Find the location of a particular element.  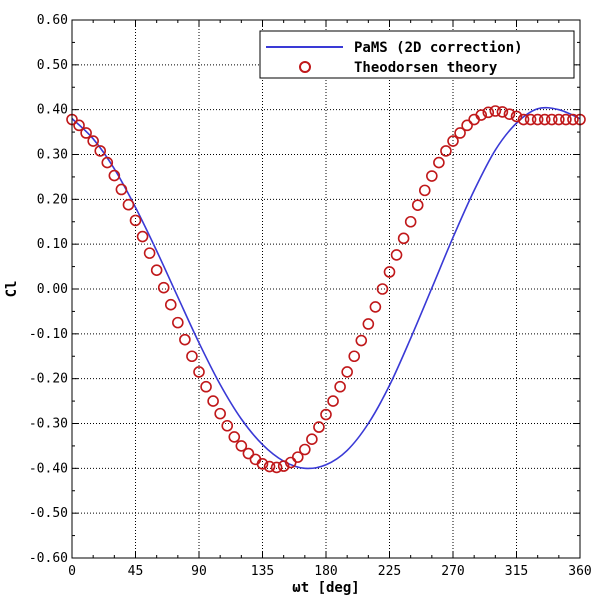

x-tick-label: 45 is located at coordinates (136, 571).